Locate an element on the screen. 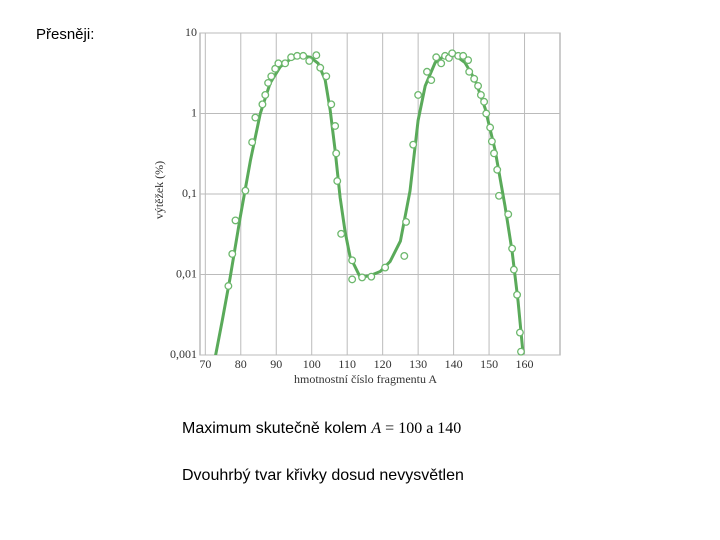 The image size is (720, 540). x-tick-label: 160 is located at coordinates (525, 364).